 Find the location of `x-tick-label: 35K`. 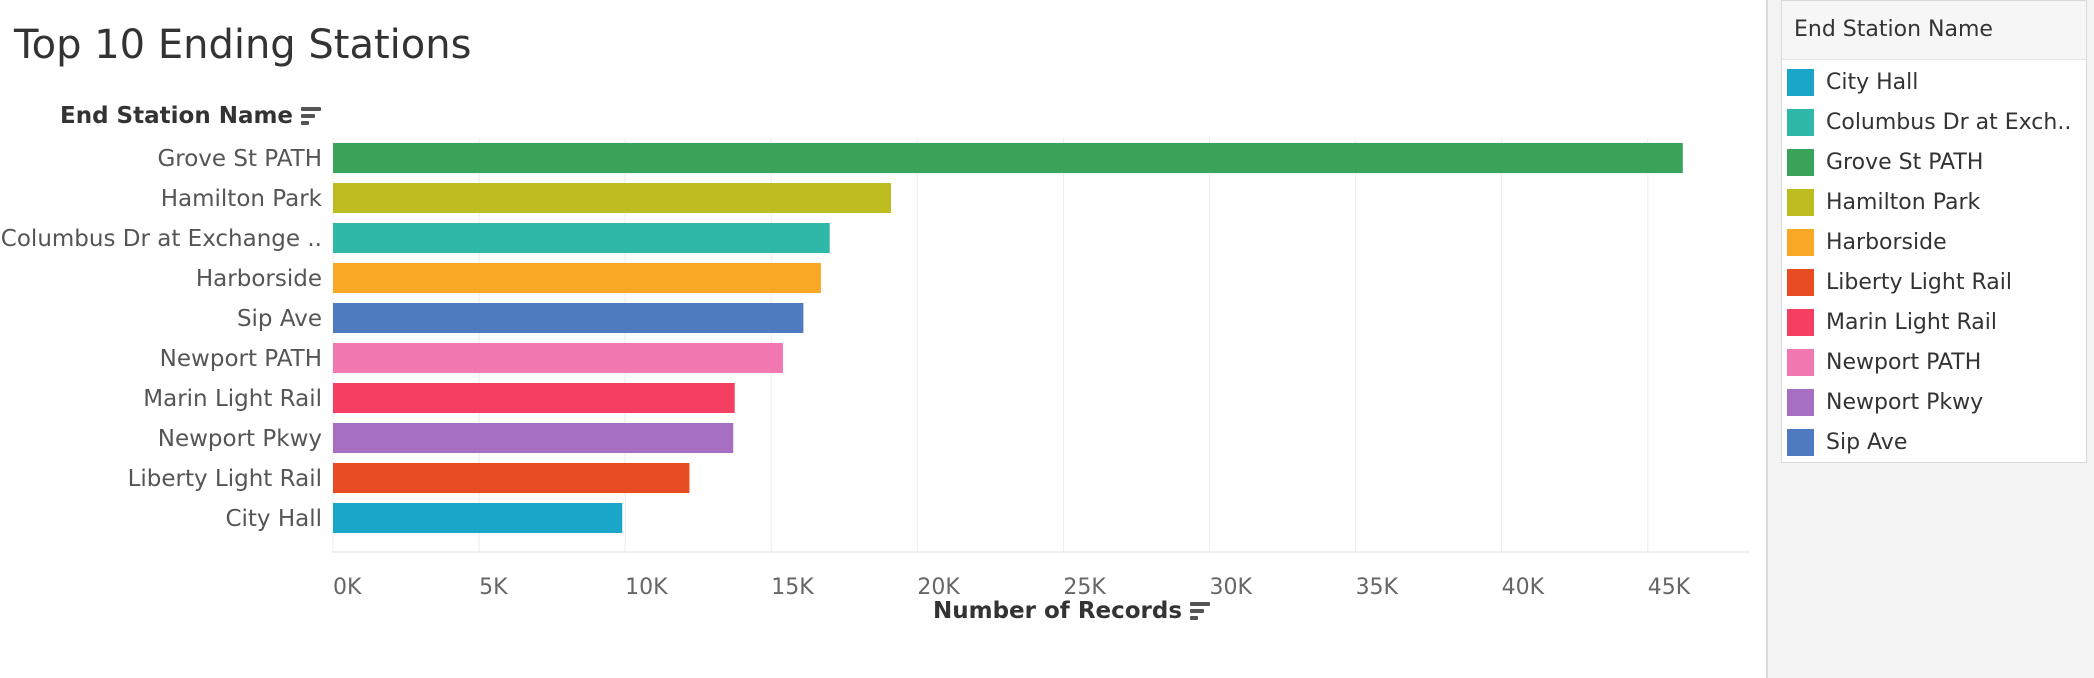

x-tick-label: 35K is located at coordinates (1377, 587).